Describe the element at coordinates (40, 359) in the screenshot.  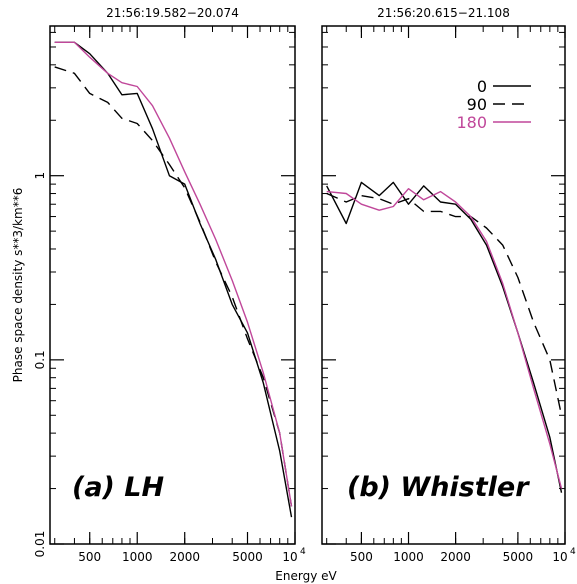
I see `y-tick-label: 0.1` at that location.